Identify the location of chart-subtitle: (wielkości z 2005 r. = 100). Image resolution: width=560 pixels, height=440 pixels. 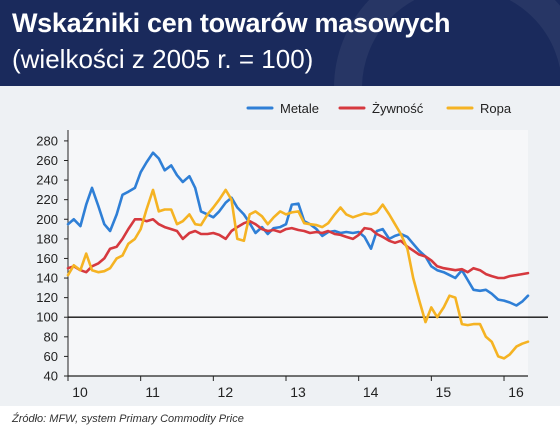
(163, 59).